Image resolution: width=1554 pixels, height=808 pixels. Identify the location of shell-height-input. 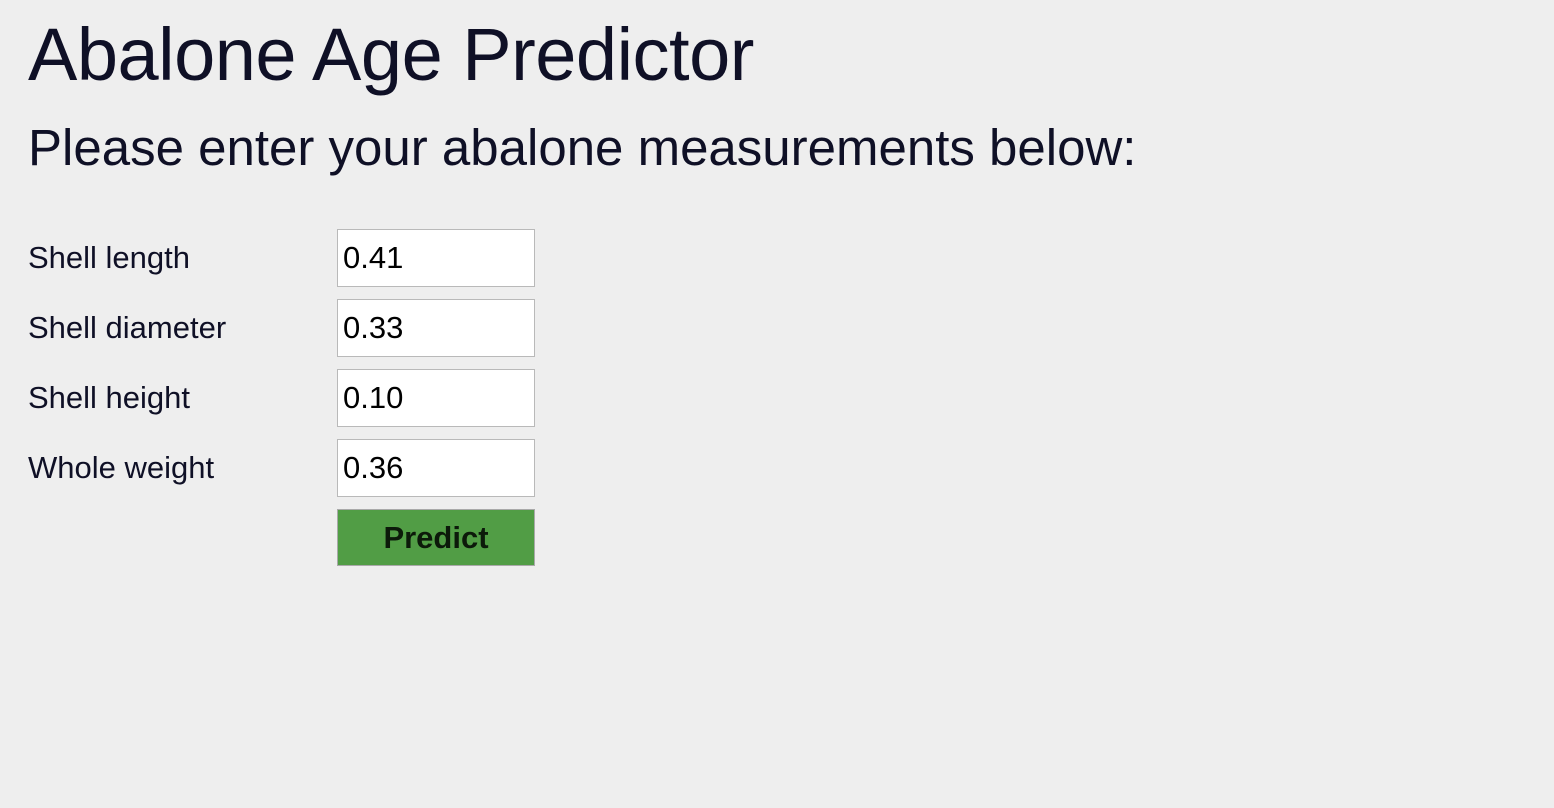
(436, 398).